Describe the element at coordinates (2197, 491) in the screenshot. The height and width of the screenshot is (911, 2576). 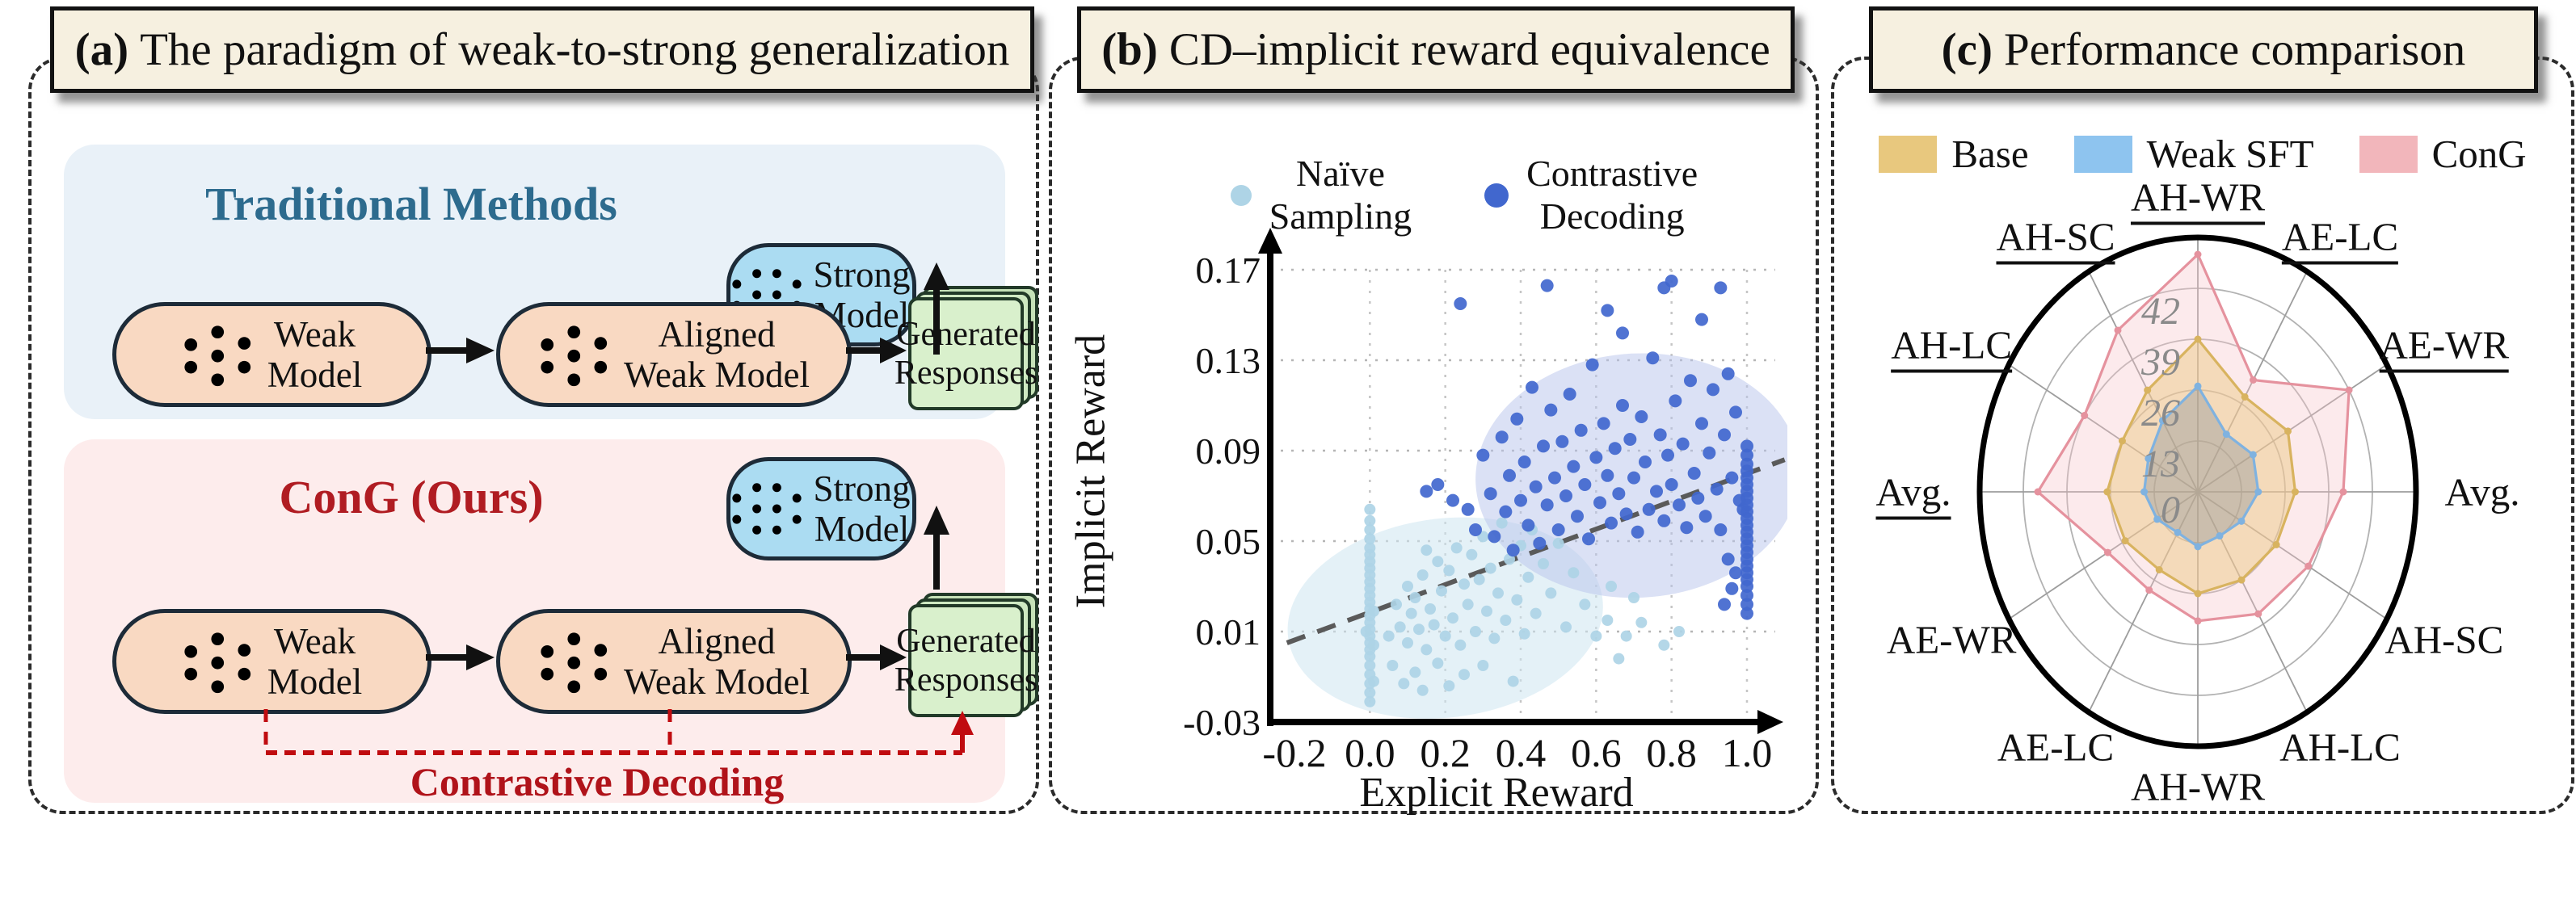
I see `radar-chart: 013 26 39 42` at that location.